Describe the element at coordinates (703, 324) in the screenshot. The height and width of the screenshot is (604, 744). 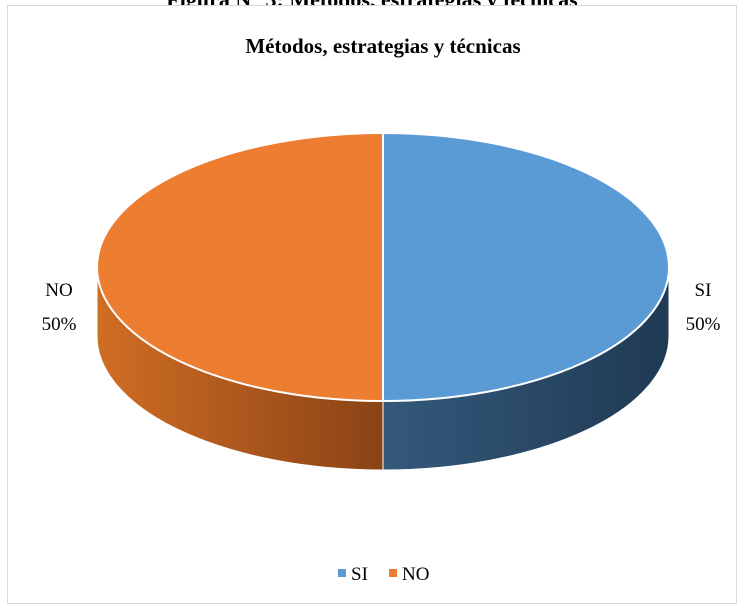
I see `data-label-si-percent: 50%` at that location.